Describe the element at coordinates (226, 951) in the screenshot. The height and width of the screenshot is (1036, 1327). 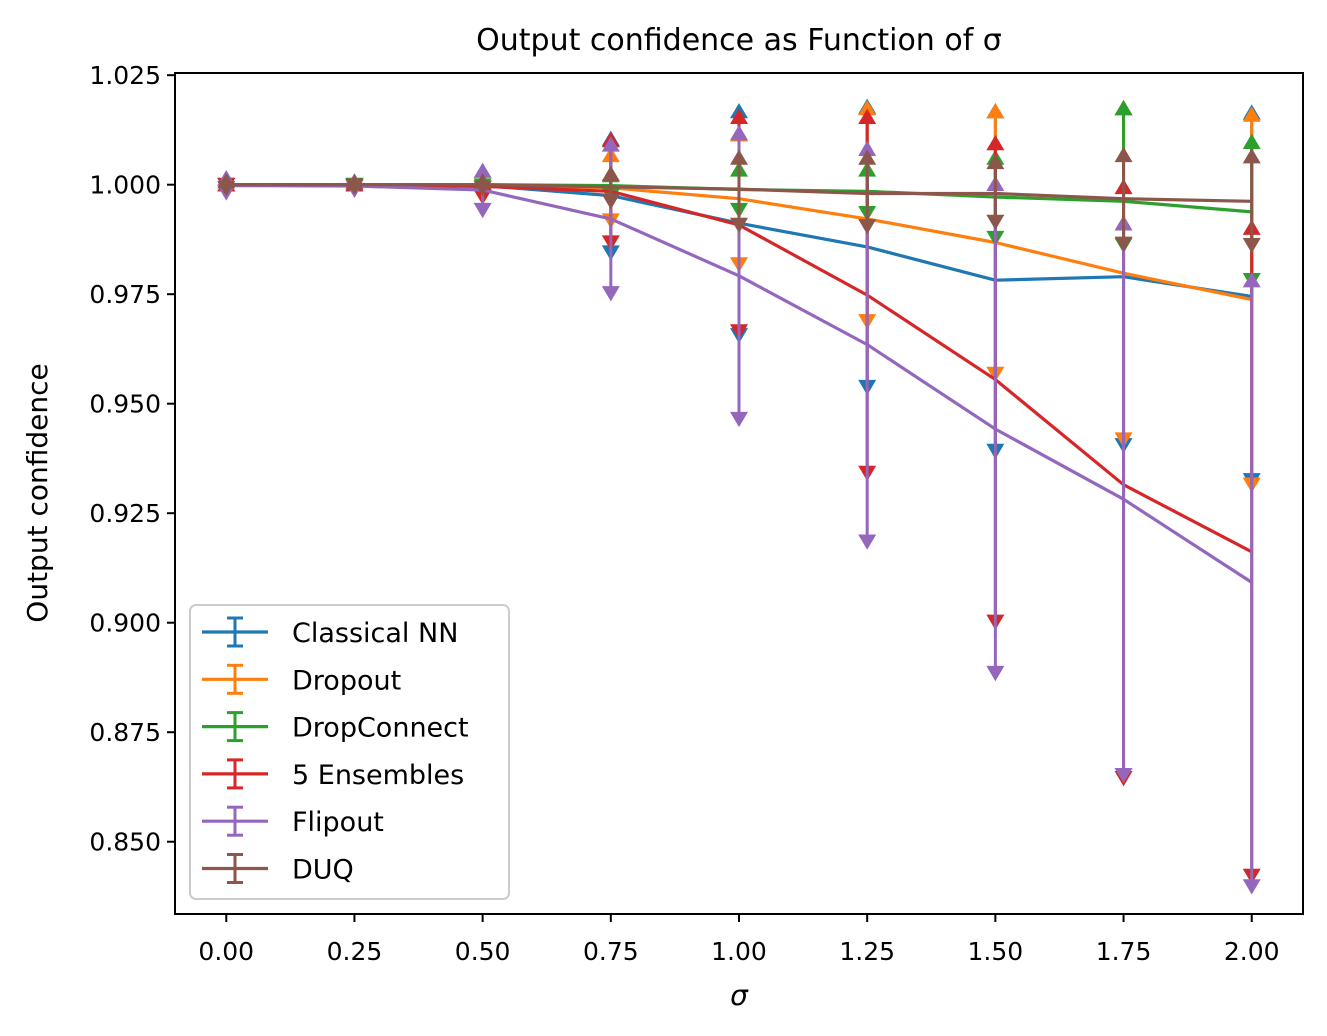
I see `x-tick-label: 0.00` at that location.